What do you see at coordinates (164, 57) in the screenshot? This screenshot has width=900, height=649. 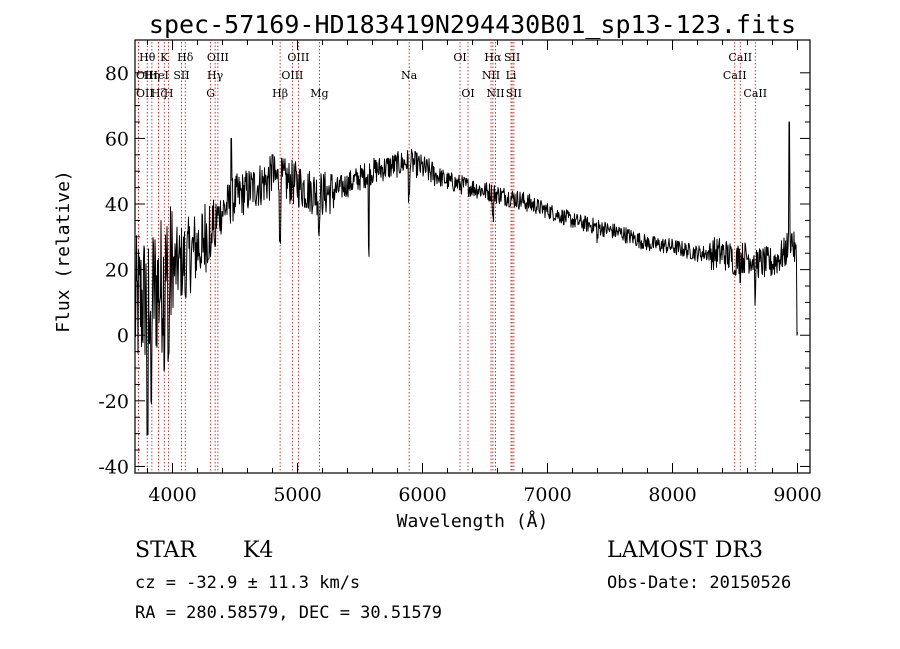 I see `line-label: K` at bounding box center [164, 57].